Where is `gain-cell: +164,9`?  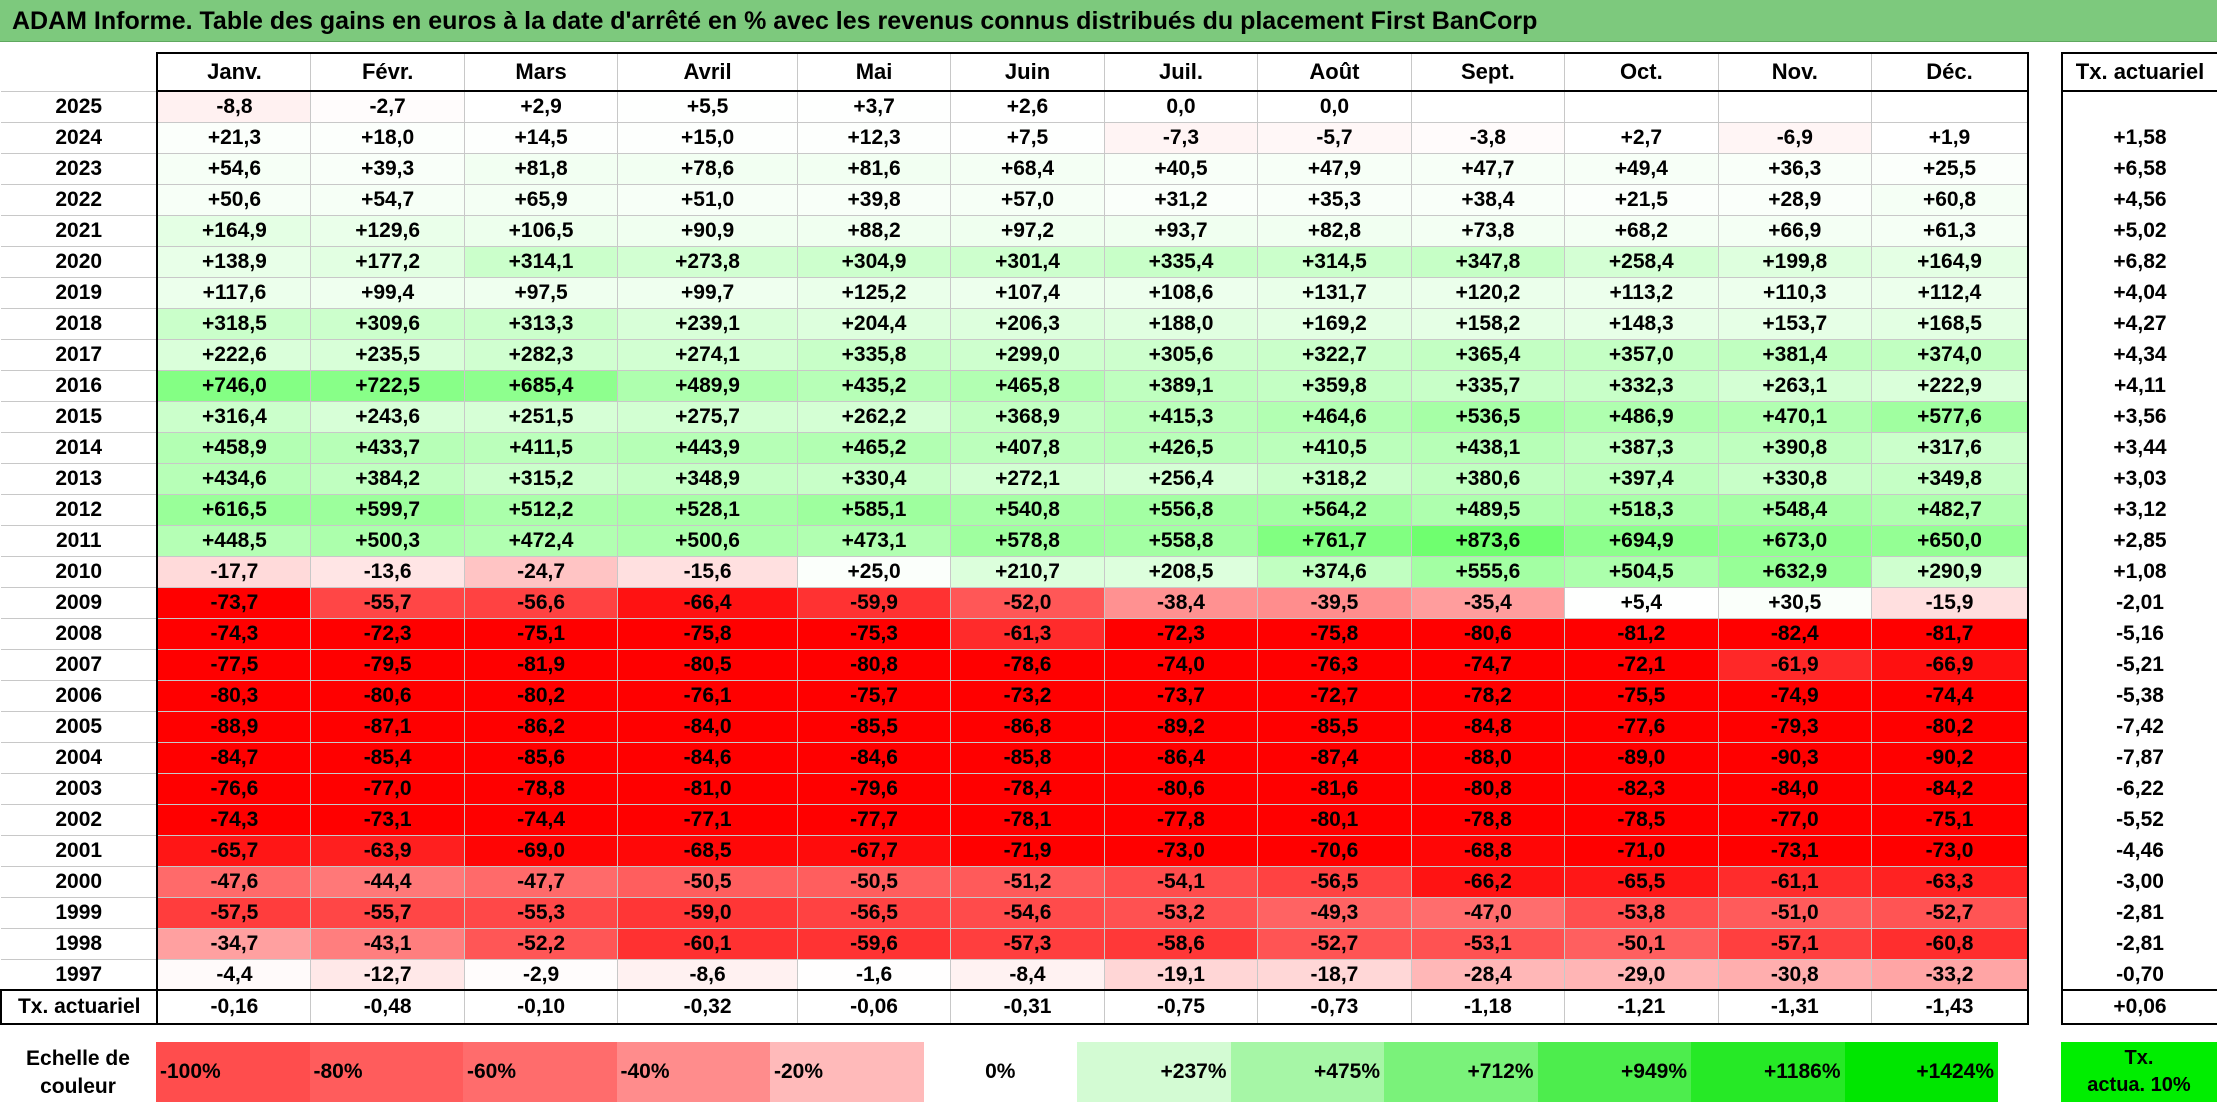
gain-cell: +164,9 is located at coordinates (1950, 261).